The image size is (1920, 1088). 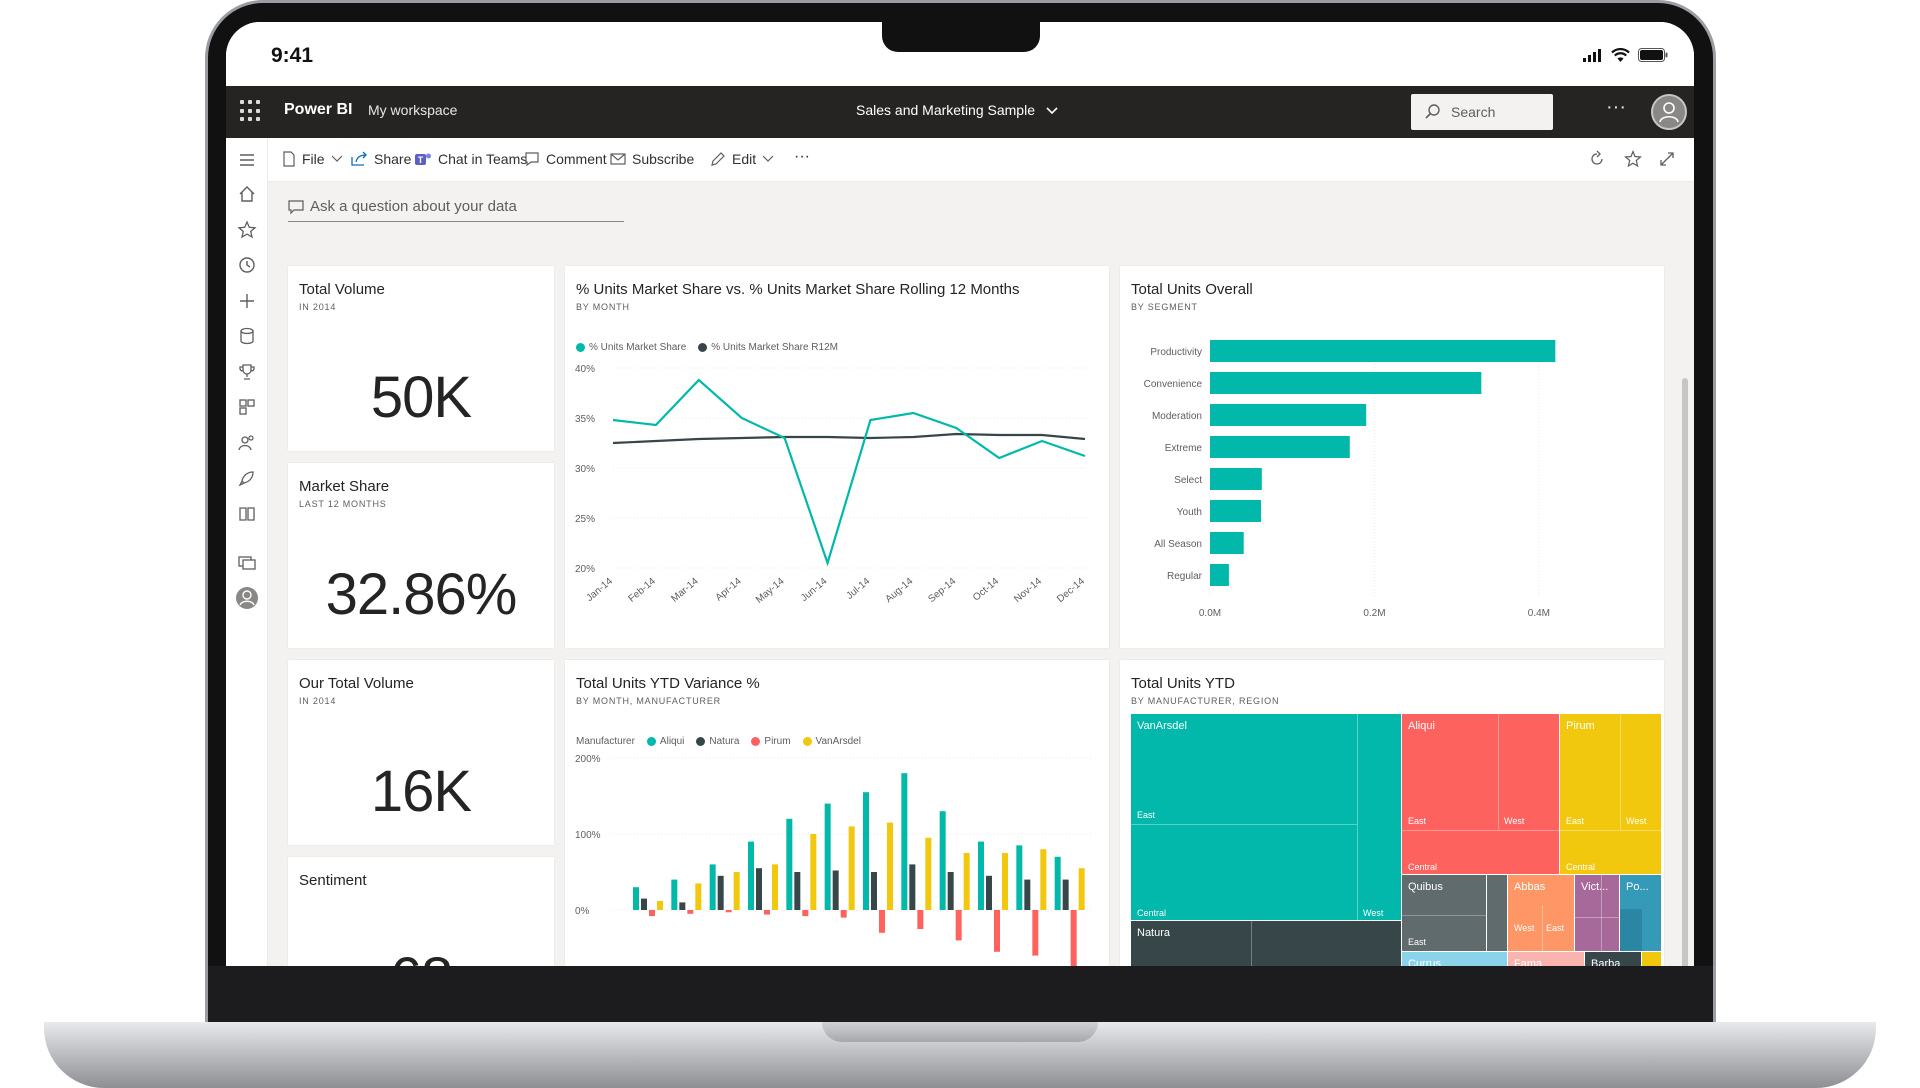 What do you see at coordinates (631, 347) in the screenshot?
I see `legend-item: % Units Market Share` at bounding box center [631, 347].